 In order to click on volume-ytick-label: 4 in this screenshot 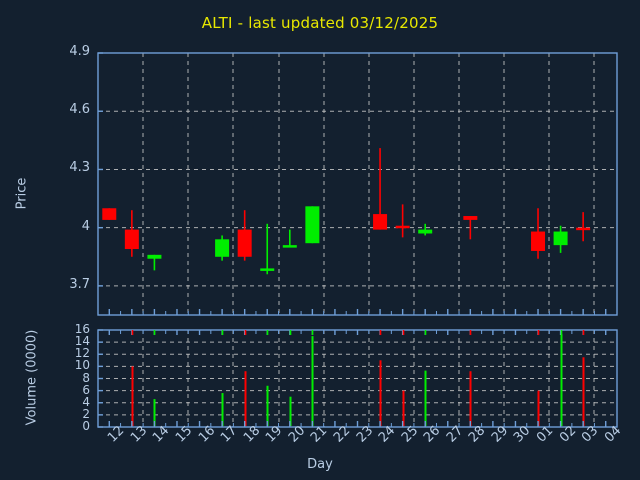, I will do `click(86, 401)`.